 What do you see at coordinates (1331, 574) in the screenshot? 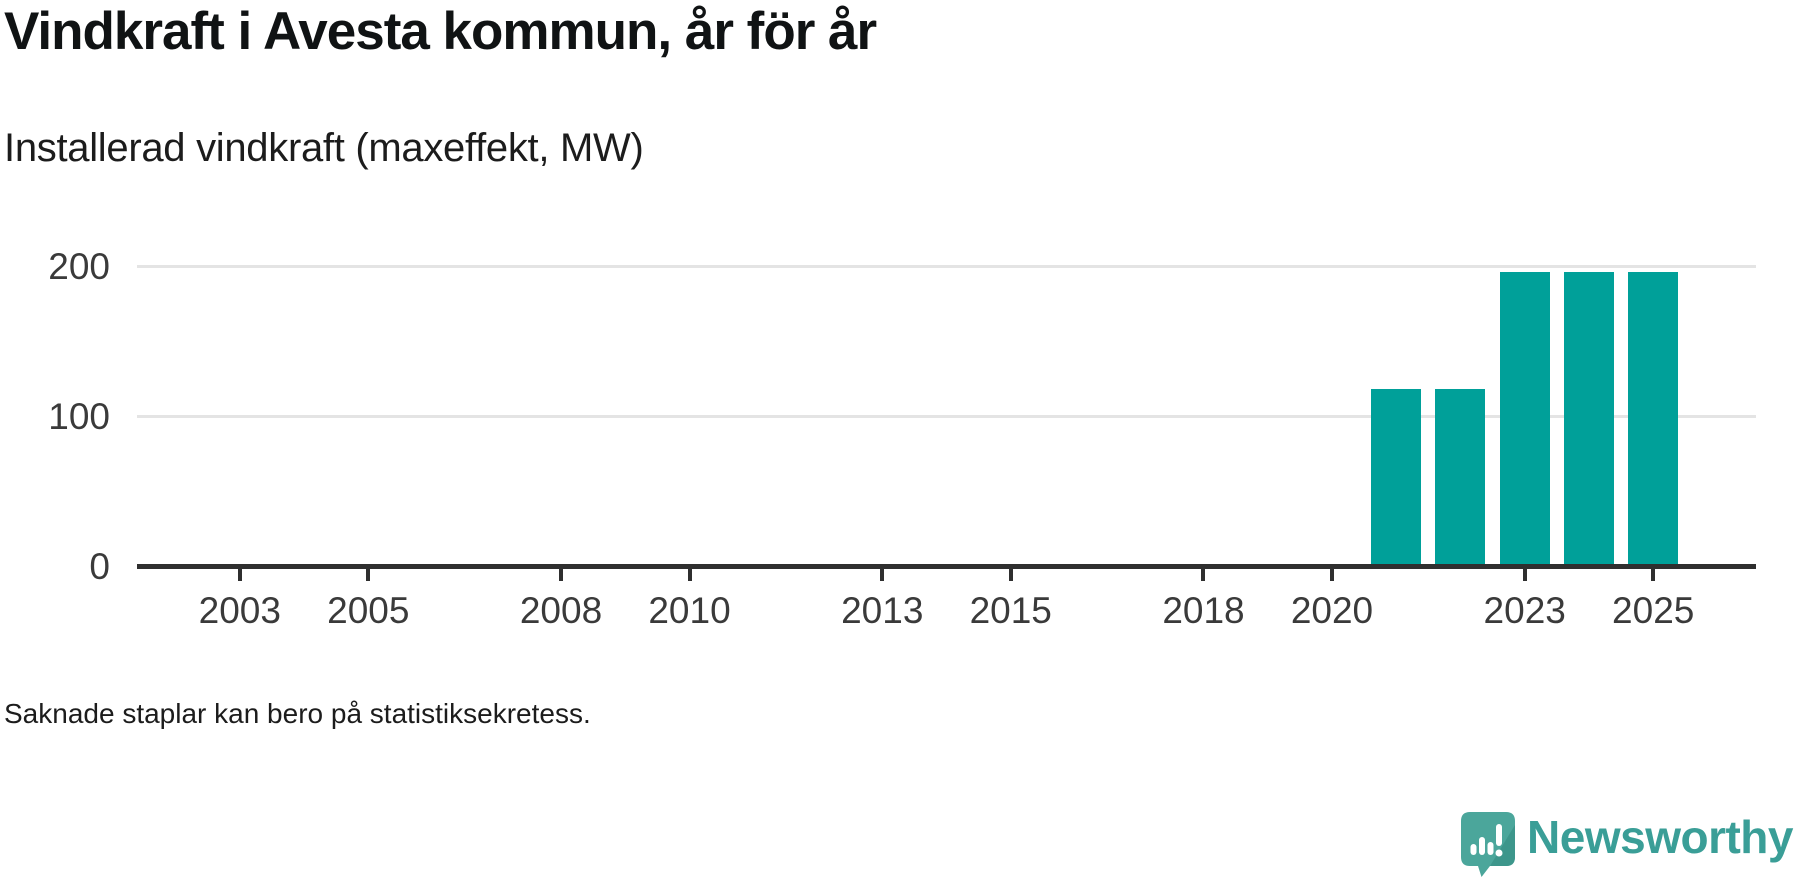
I see `x-tick-2020` at bounding box center [1331, 574].